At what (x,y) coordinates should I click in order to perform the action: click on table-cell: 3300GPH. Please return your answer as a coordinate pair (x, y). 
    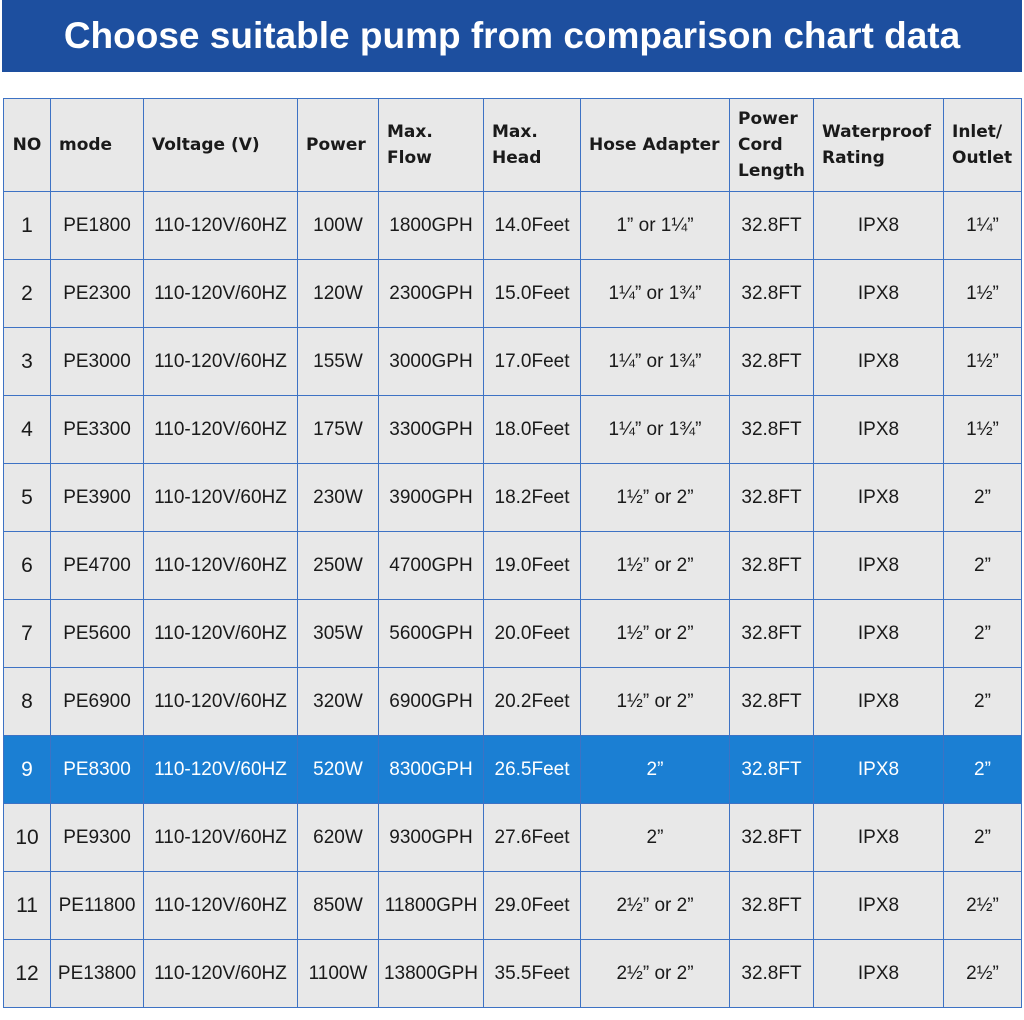
    Looking at the image, I should click on (431, 429).